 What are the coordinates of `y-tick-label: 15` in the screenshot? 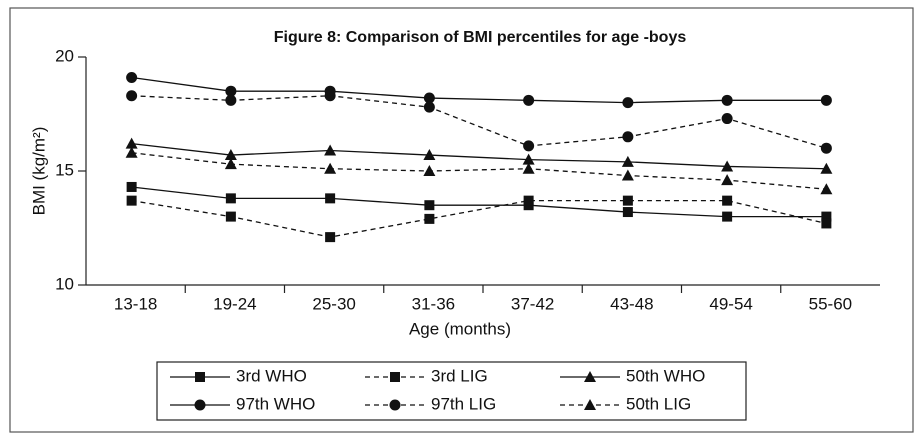 It's located at (64, 169).